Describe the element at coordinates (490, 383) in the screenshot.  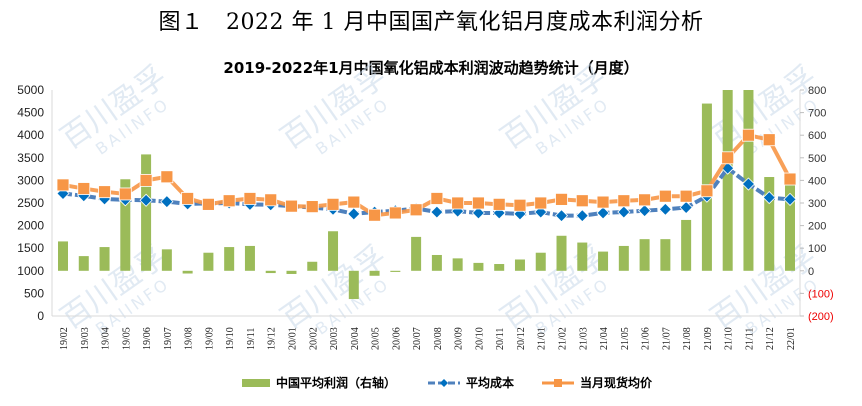
I see `legend-label-cost: 平均成本` at that location.